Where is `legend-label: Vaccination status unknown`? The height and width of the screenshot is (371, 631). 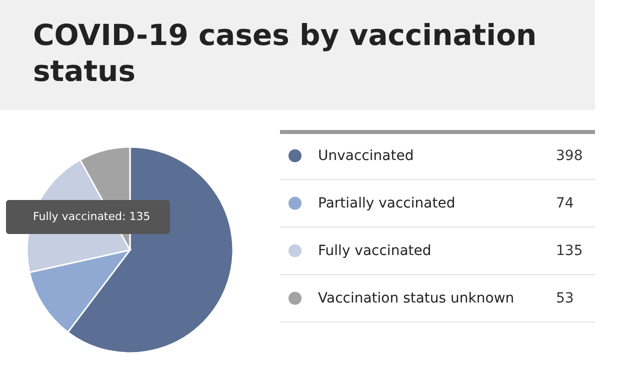 legend-label: Vaccination status unknown is located at coordinates (416, 298).